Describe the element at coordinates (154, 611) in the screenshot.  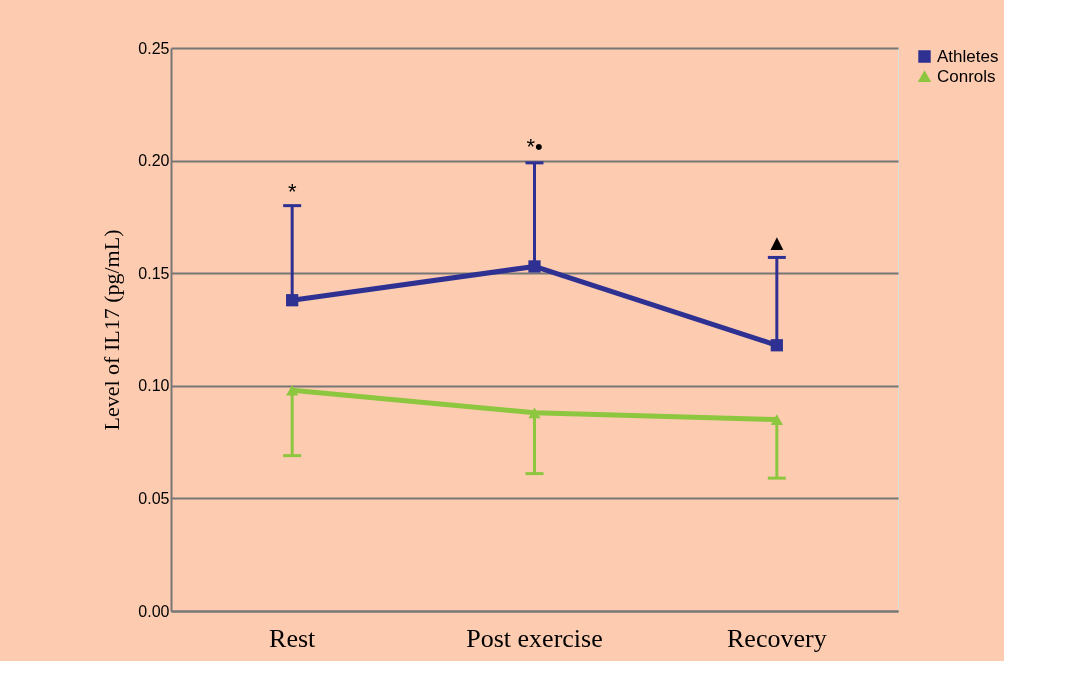
I see `y-tick-label: 0.00` at that location.